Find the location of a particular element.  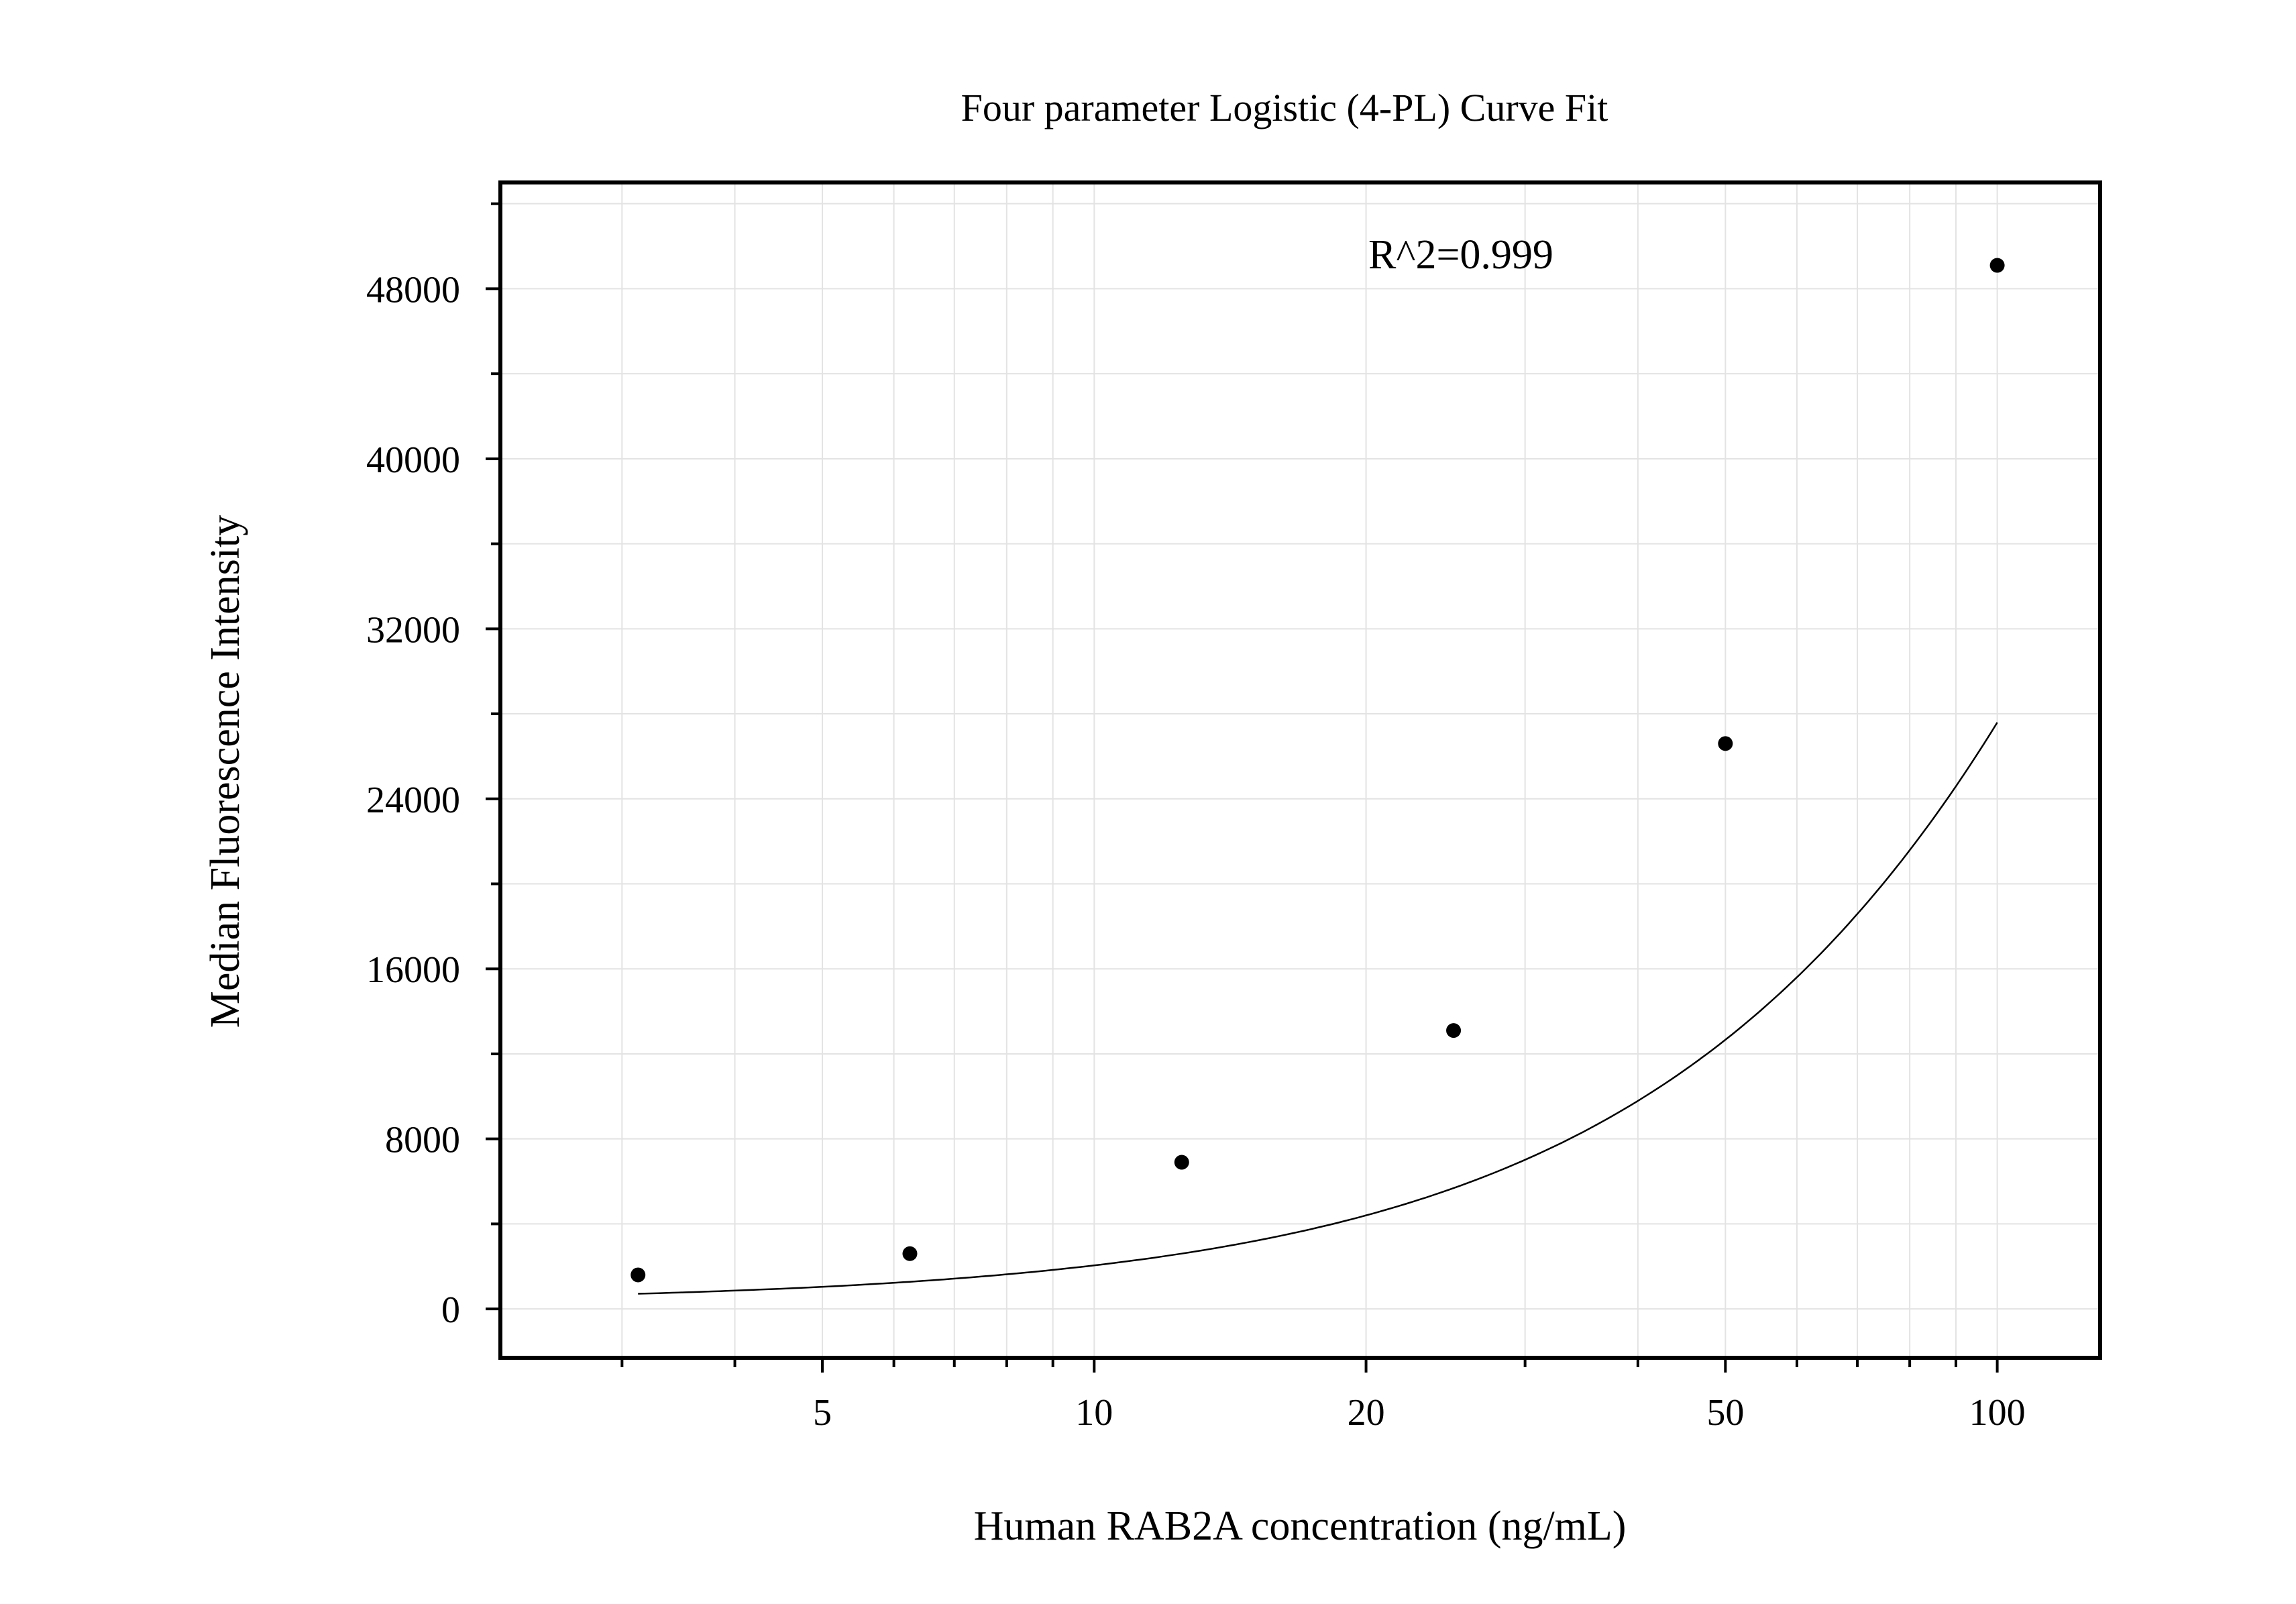

x-axis-ticks is located at coordinates (1309, 1365).